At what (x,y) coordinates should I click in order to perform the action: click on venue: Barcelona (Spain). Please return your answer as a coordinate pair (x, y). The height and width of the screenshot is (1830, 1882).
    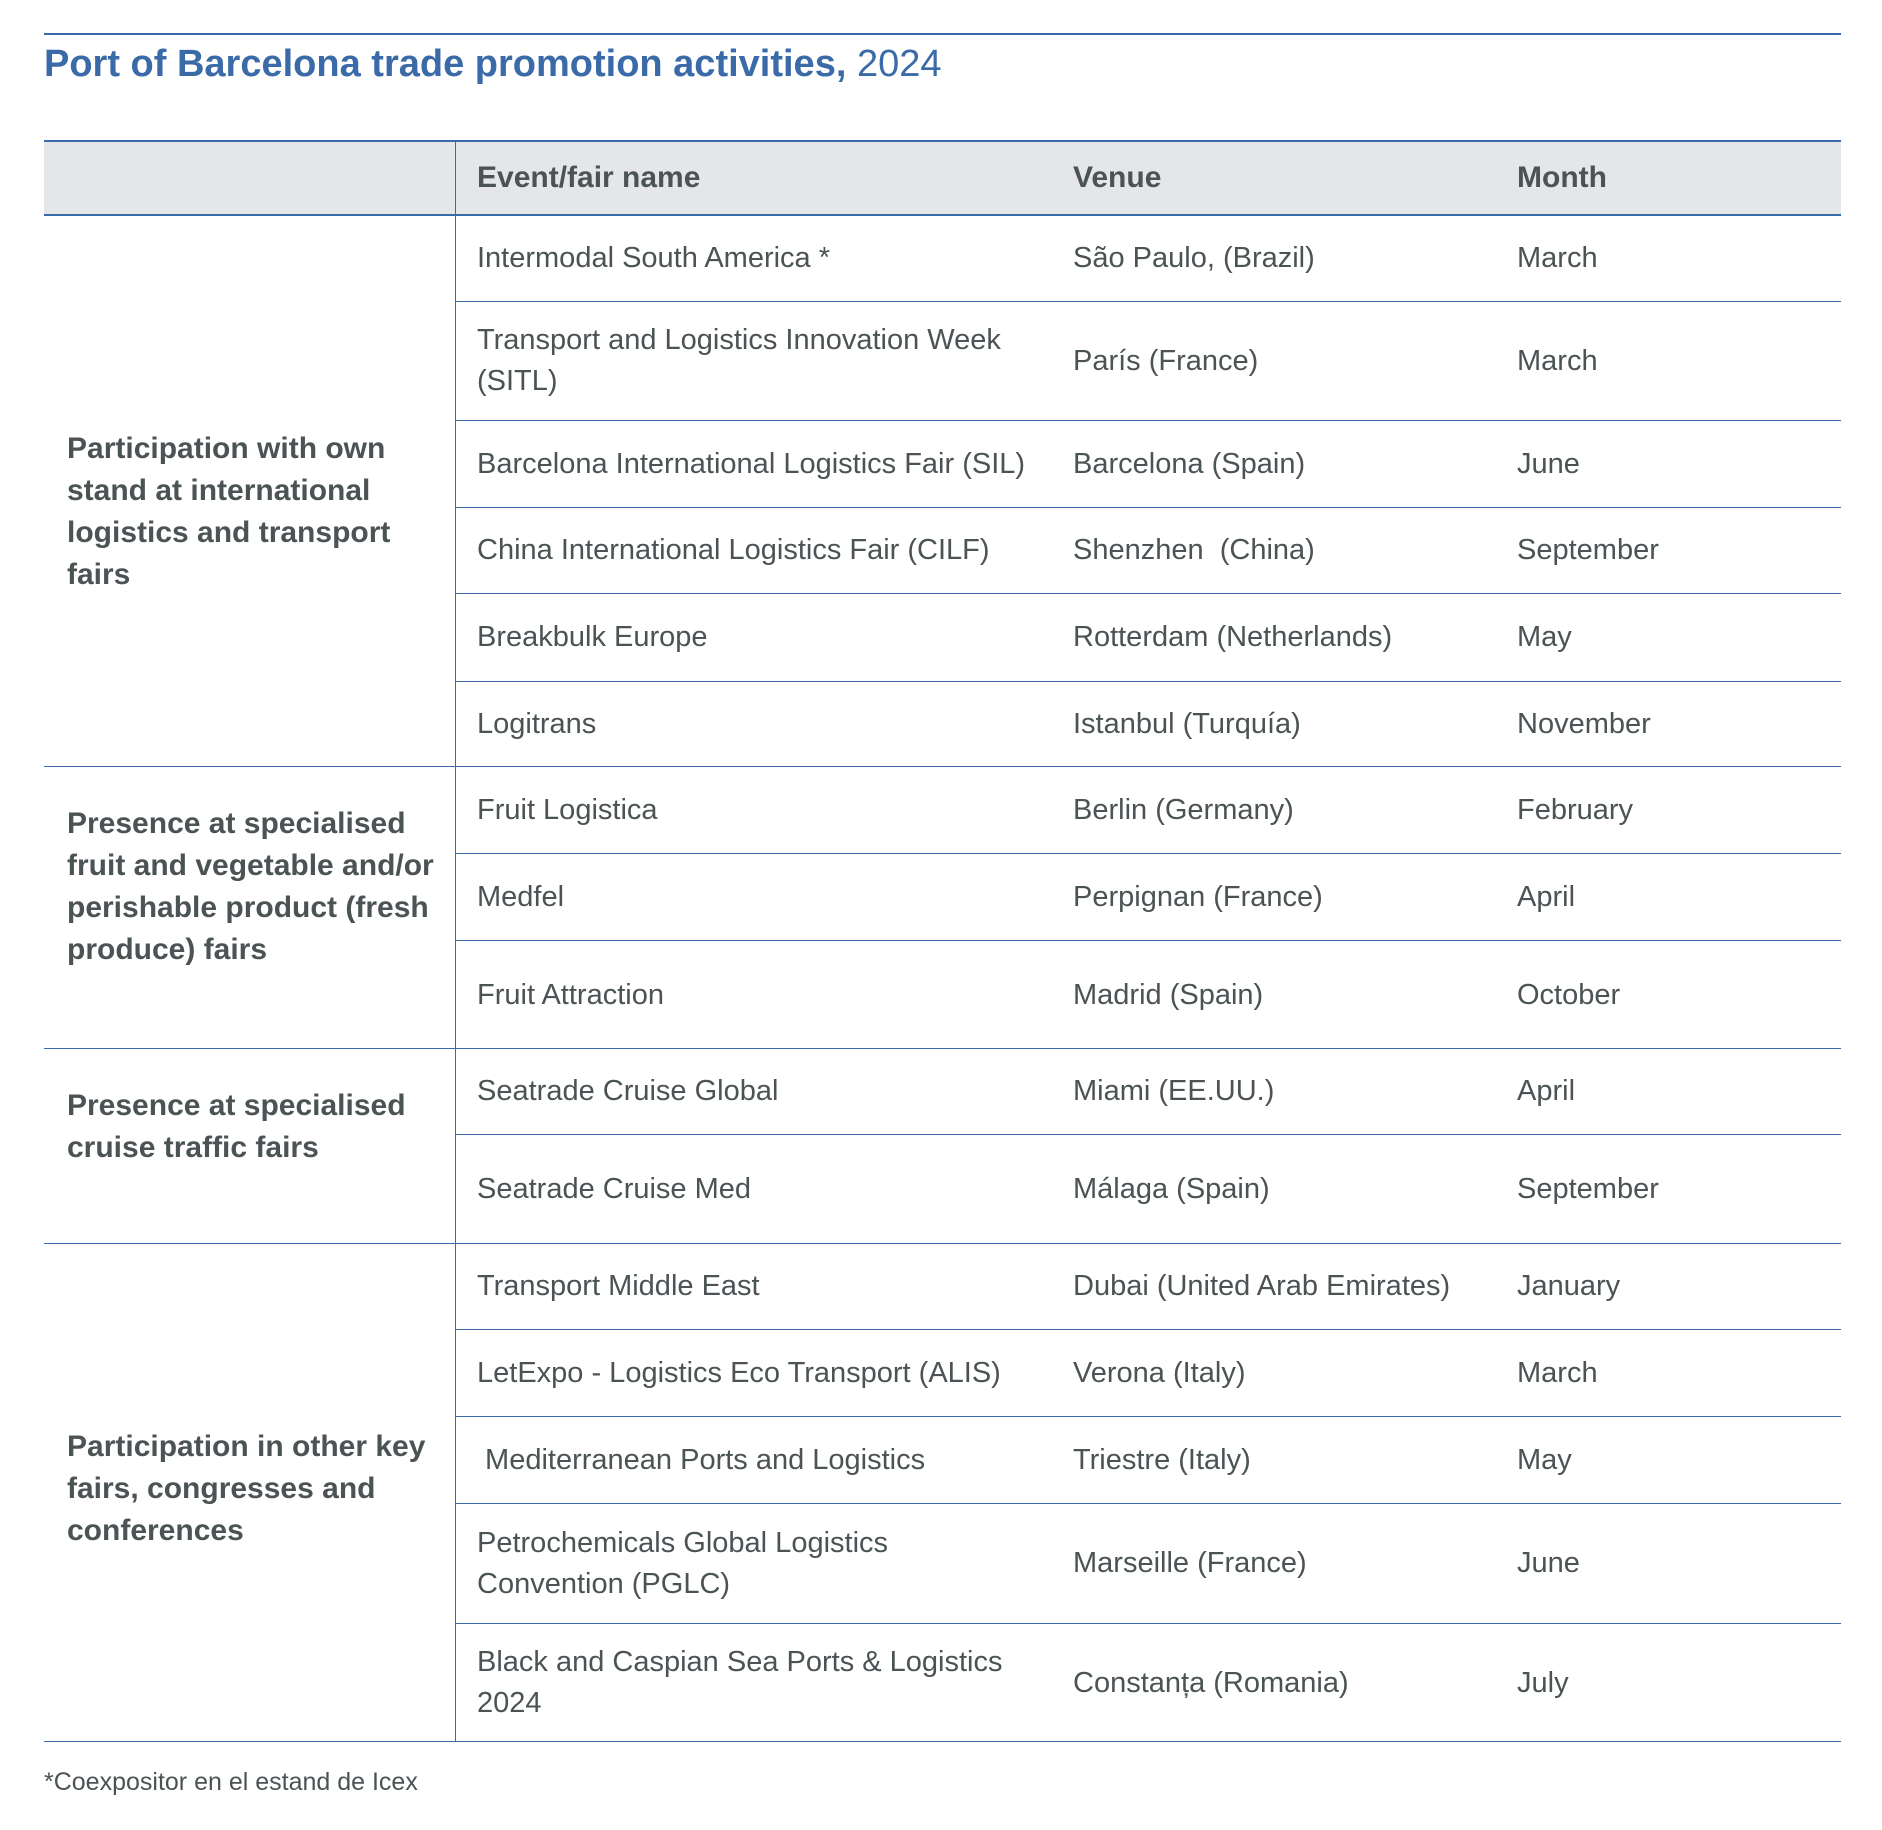
    Looking at the image, I should click on (1189, 463).